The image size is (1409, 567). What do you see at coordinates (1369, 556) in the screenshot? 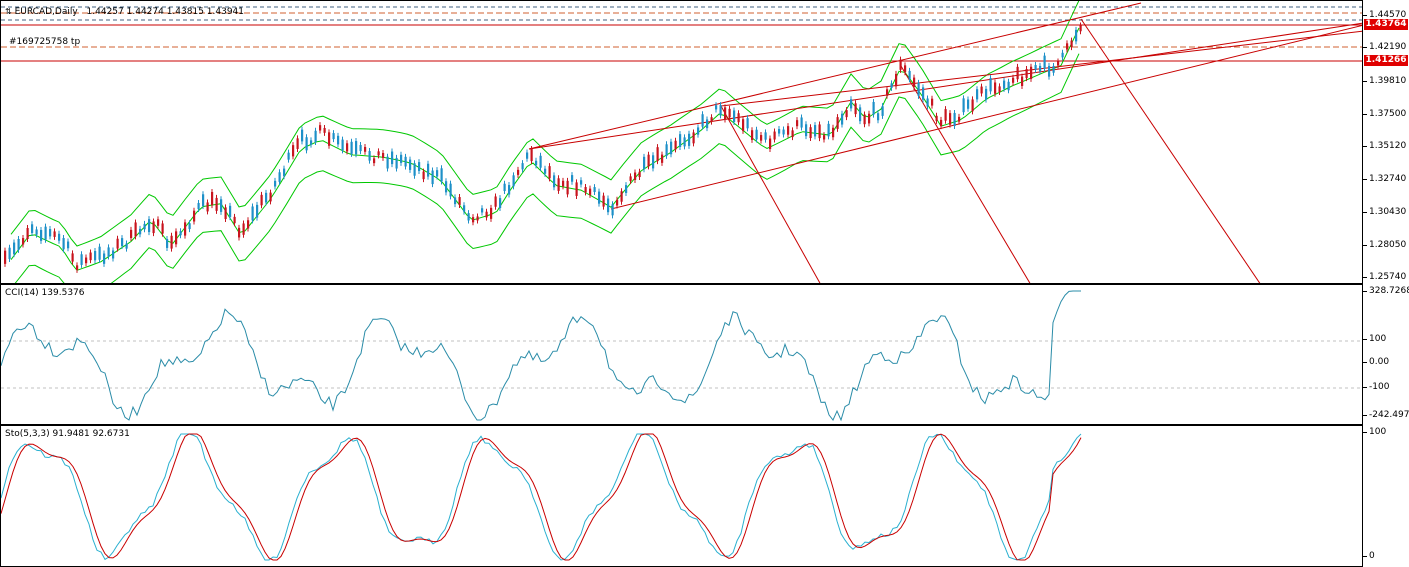
I see `stochastic-tick: 0` at bounding box center [1369, 556].